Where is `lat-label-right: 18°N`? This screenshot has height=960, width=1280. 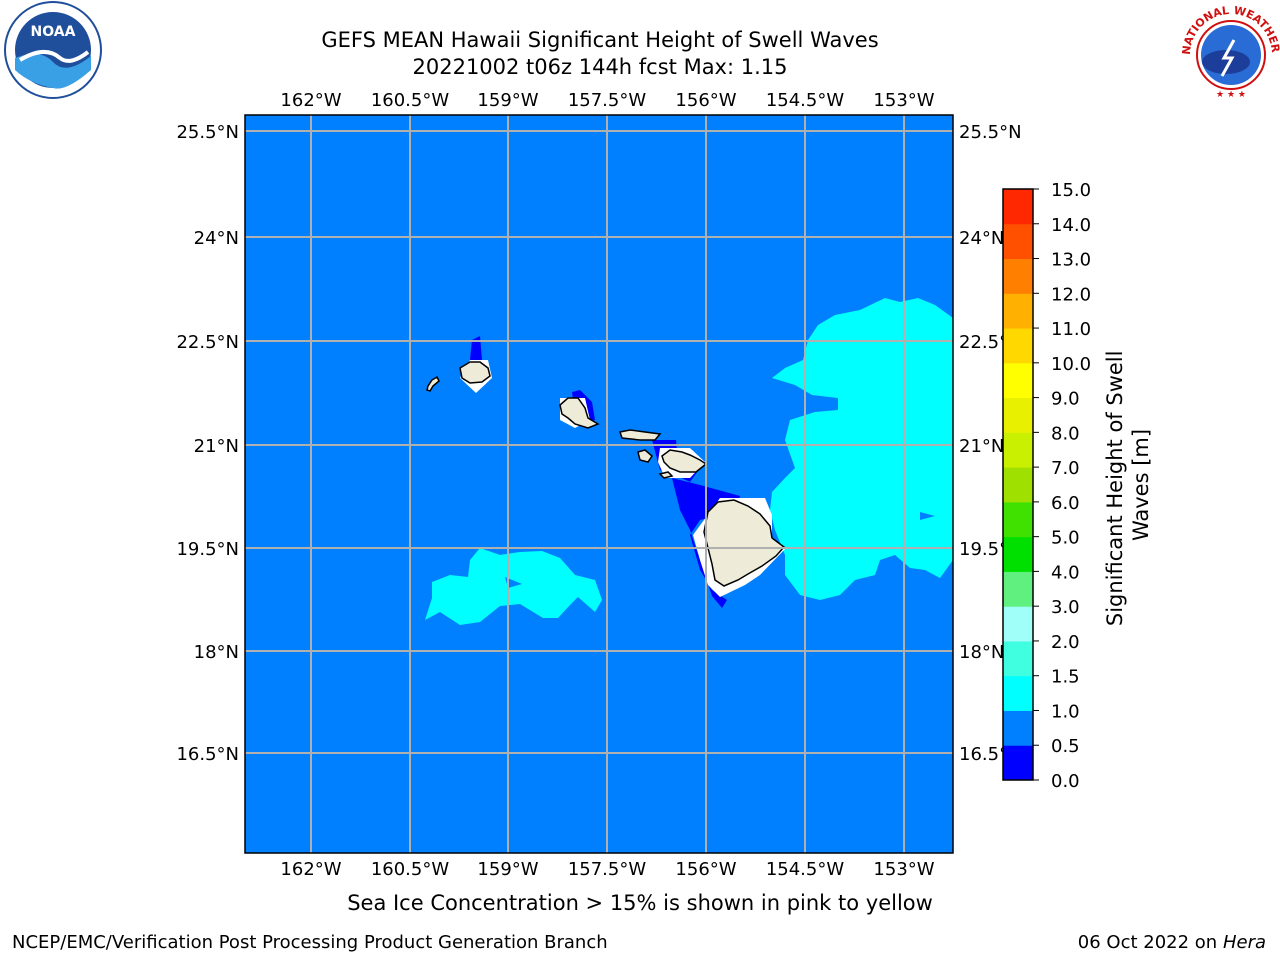
lat-label-right: 18°N is located at coordinates (981, 652).